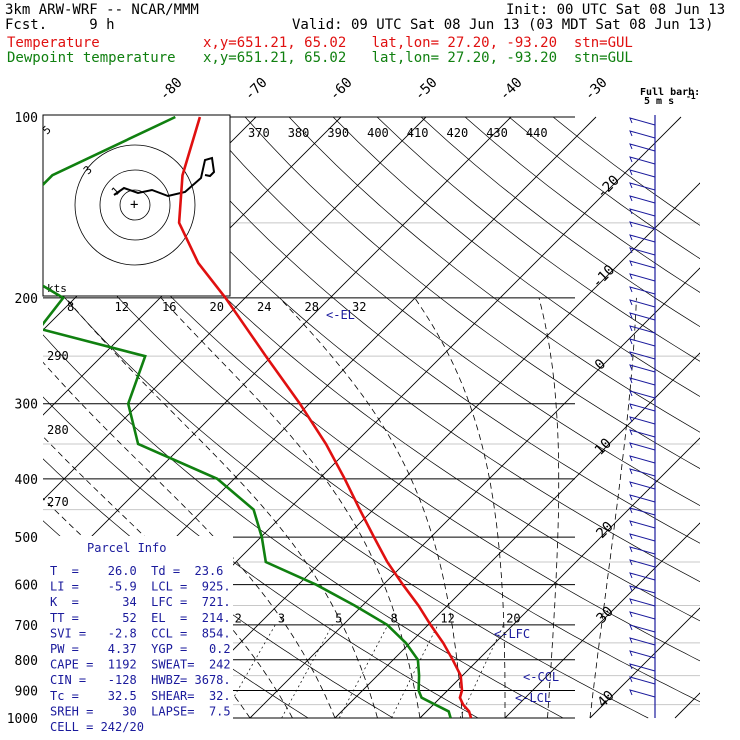 Image resolution: width=740 pixels, height=740 pixels. What do you see at coordinates (299, 133) in the screenshot?
I see `theta-label: 380` at bounding box center [299, 133].